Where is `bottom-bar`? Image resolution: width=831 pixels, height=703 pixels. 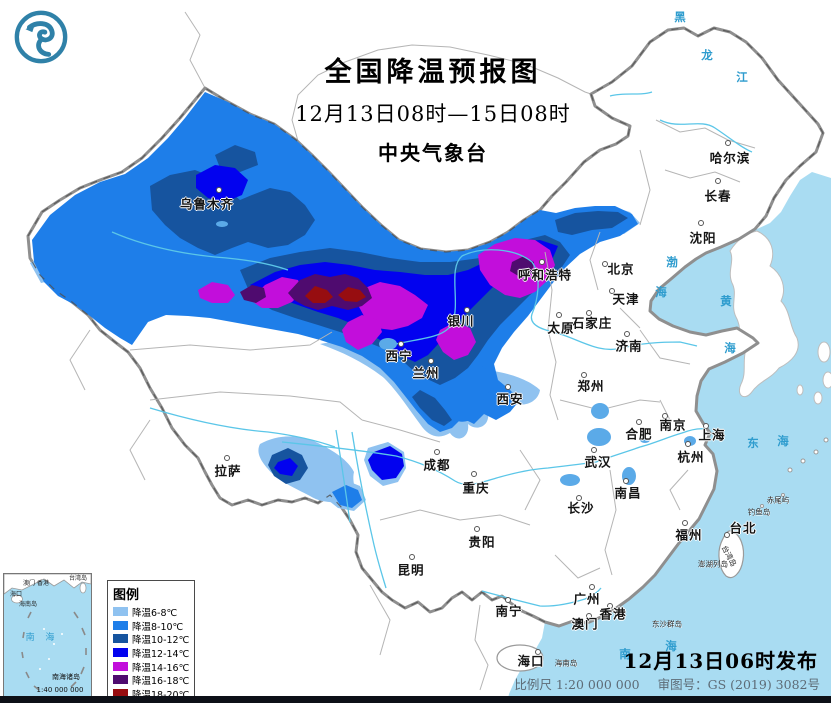 bottom-bar is located at coordinates (415, 699).